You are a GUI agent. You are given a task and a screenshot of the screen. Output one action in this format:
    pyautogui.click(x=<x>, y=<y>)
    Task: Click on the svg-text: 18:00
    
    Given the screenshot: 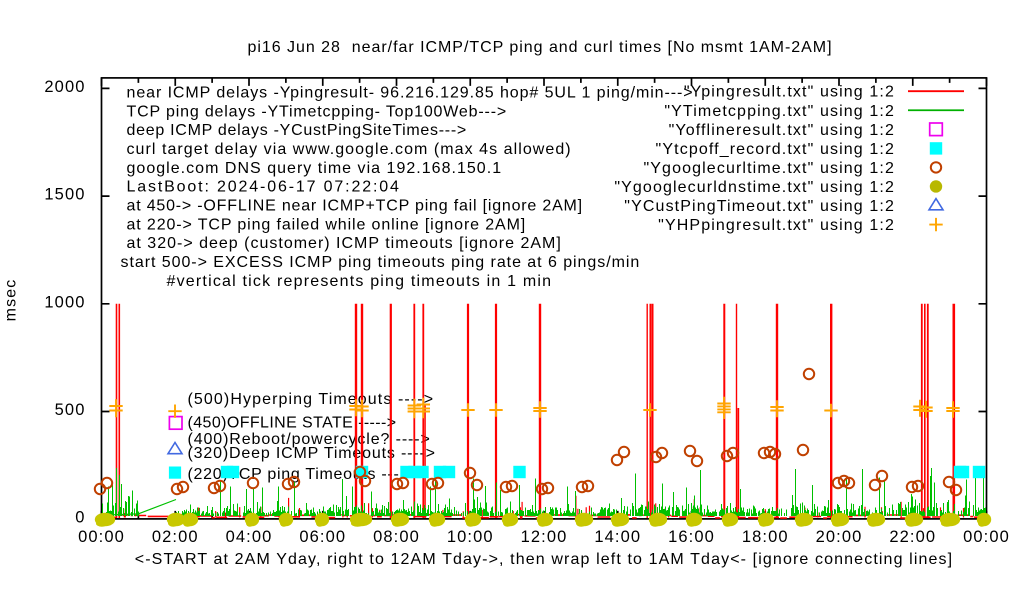 What is the action you would take?
    pyautogui.click(x=765, y=537)
    